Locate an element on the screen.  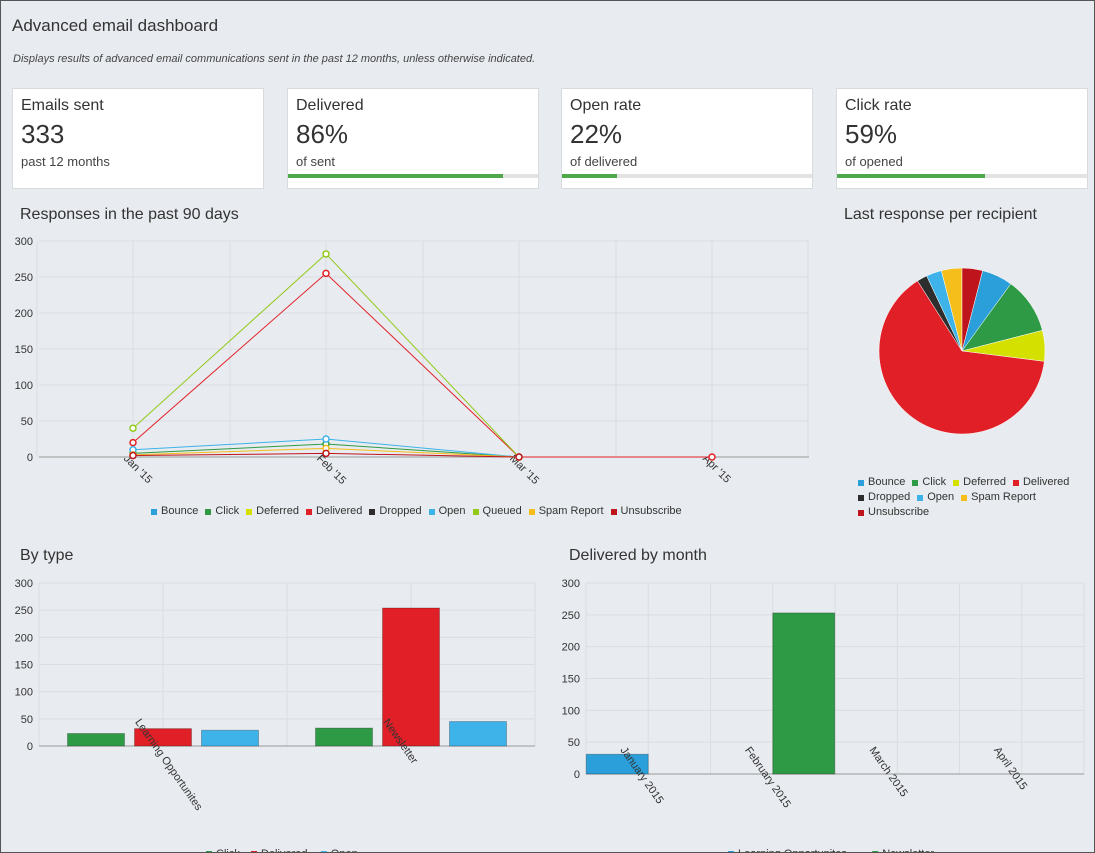
legend-label: Spam Report is located at coordinates (1003, 497).